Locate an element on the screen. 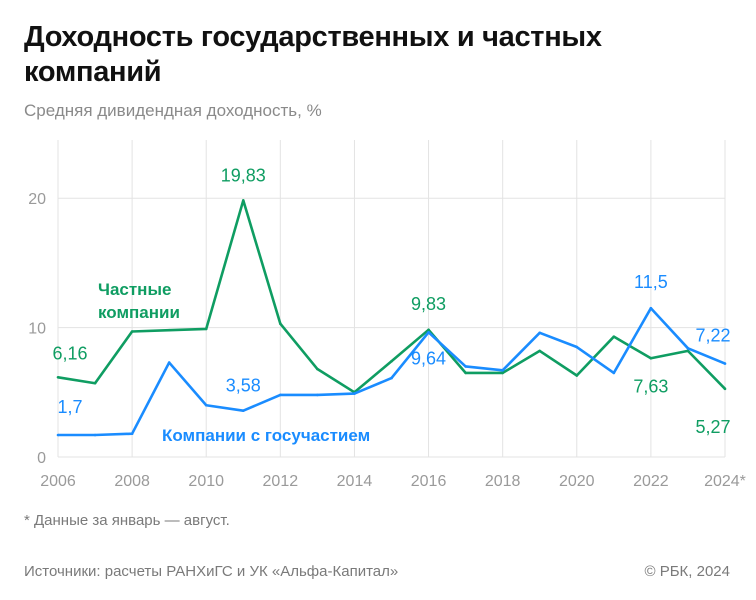 The width and height of the screenshot is (756, 600). data-label: 5,27 is located at coordinates (712, 427).